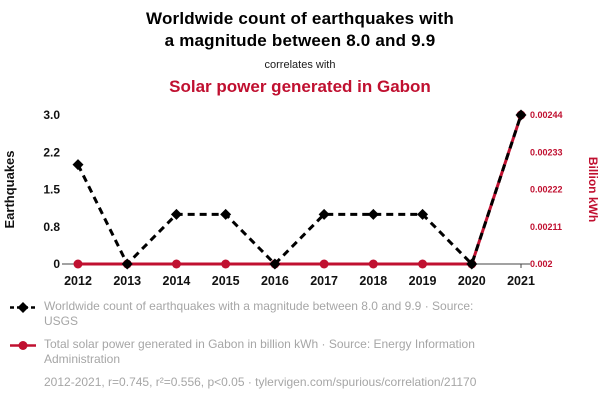 This screenshot has height=414, width=600. Describe the element at coordinates (9, 189) in the screenshot. I see `left-axis-title: Earthquakes` at that location.